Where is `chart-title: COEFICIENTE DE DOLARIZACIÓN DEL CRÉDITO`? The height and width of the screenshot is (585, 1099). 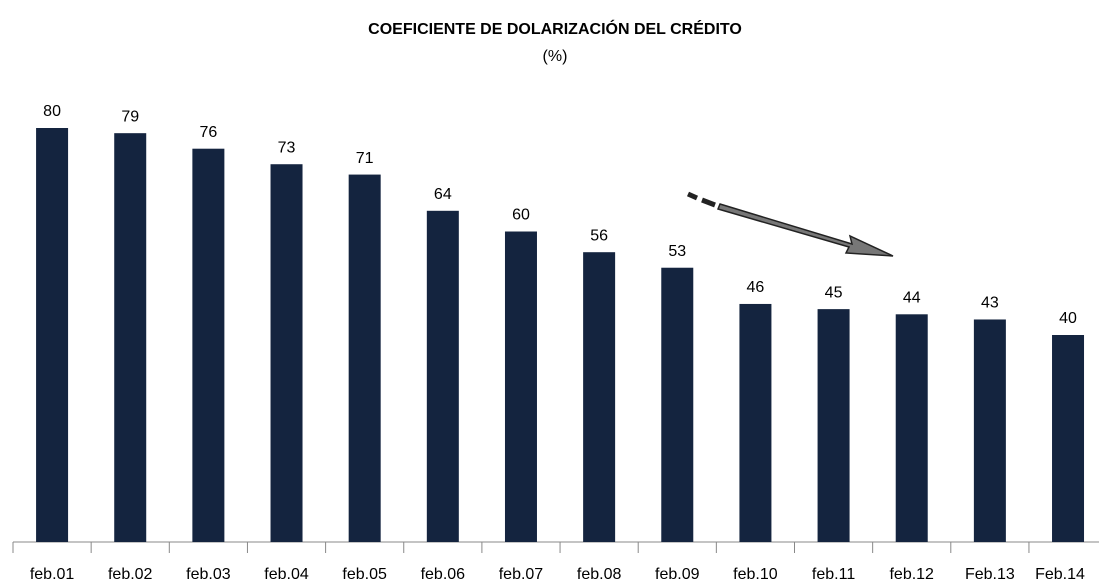
chart-title: COEFICIENTE DE DOLARIZACIÓN DEL CRÉDITO is located at coordinates (555, 28).